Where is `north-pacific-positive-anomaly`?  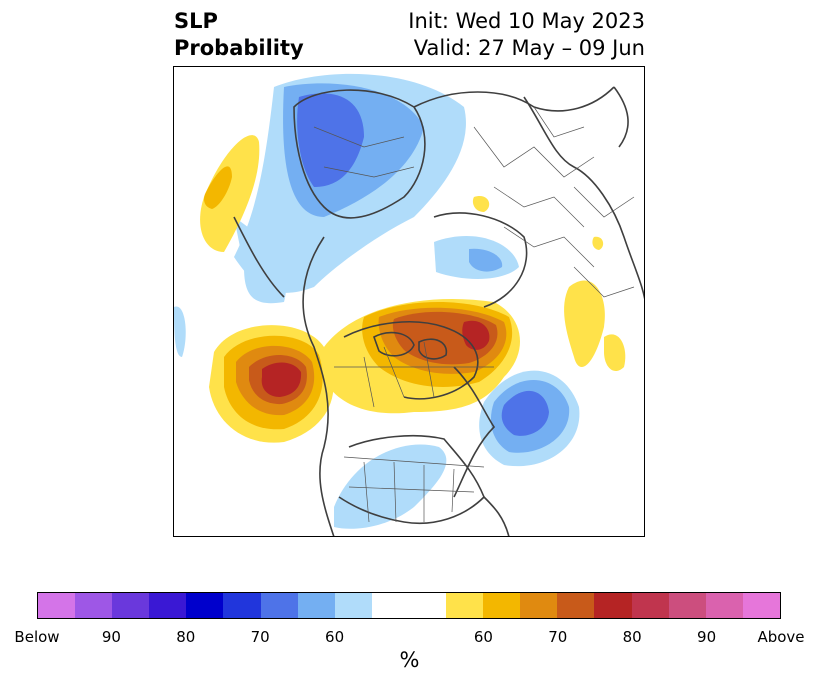
north-pacific-positive-anomaly is located at coordinates (230, 193).